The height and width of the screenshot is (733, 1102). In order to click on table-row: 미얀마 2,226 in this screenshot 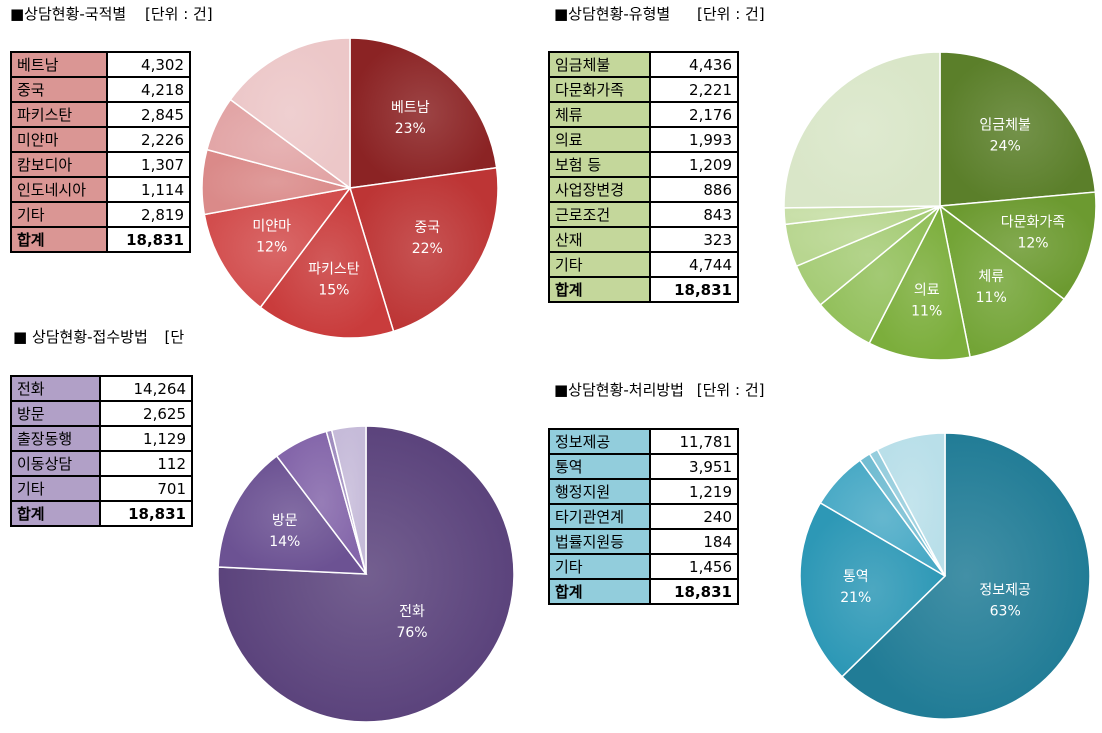, I will do `click(100, 139)`.